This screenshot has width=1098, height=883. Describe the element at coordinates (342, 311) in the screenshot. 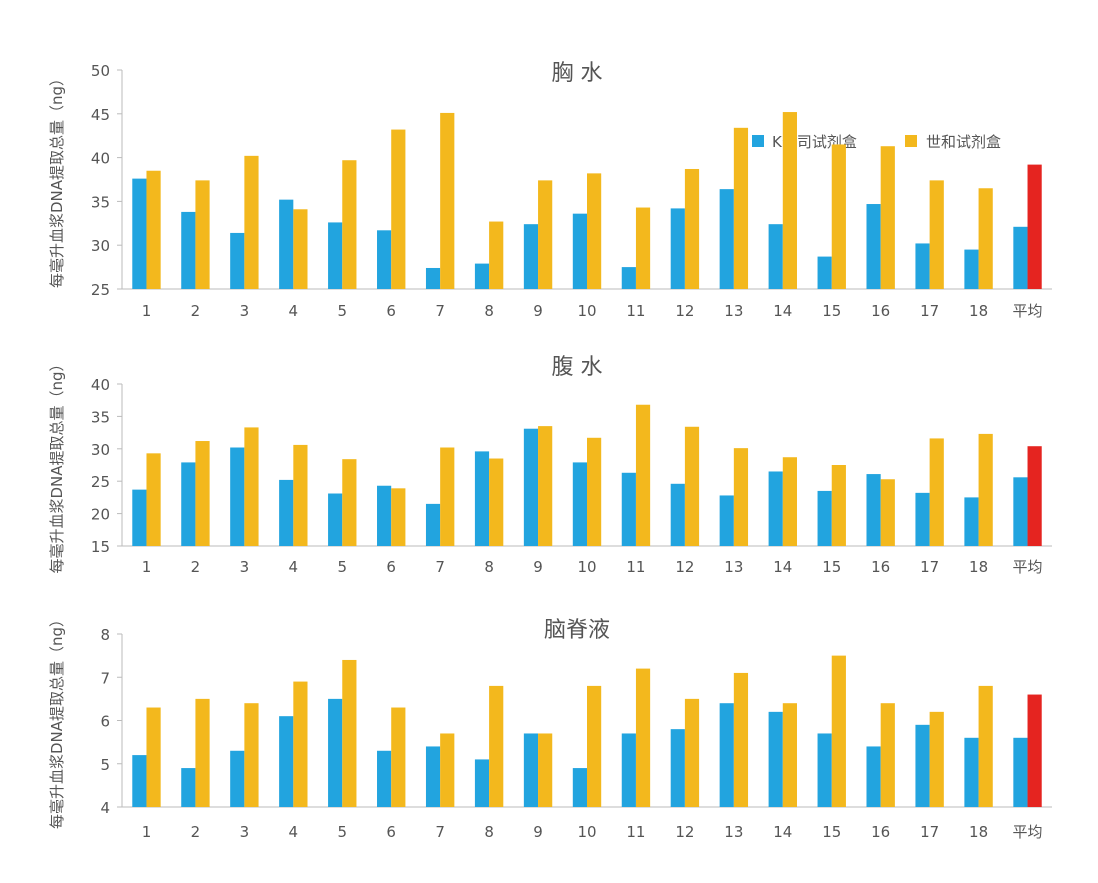

I see `x-tick-label-chest: 5` at that location.